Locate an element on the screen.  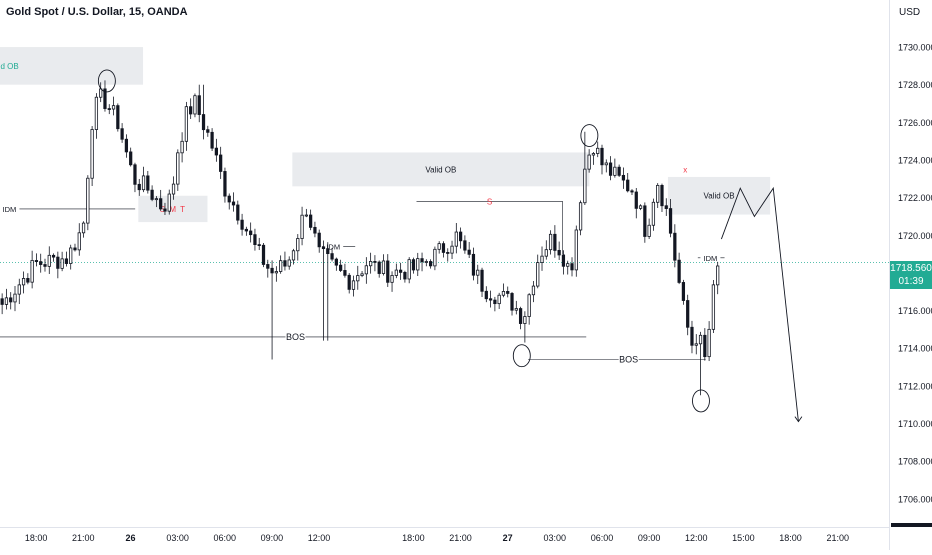
countdown-value: 01:39 is located at coordinates (911, 281).